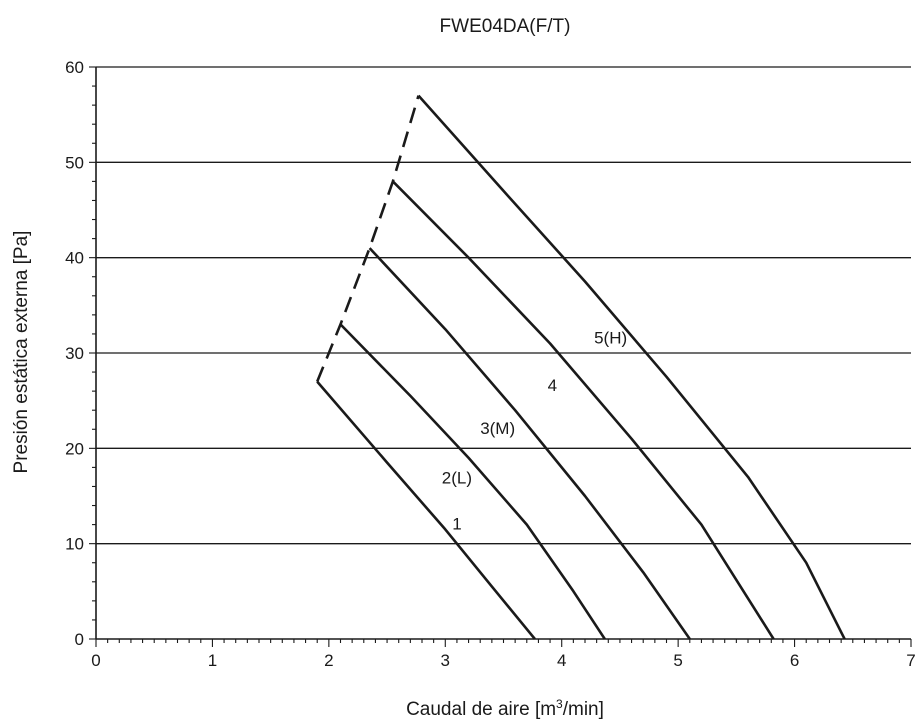  What do you see at coordinates (74, 67) in the screenshot?
I see `y-tick-label-60: 60` at bounding box center [74, 67].